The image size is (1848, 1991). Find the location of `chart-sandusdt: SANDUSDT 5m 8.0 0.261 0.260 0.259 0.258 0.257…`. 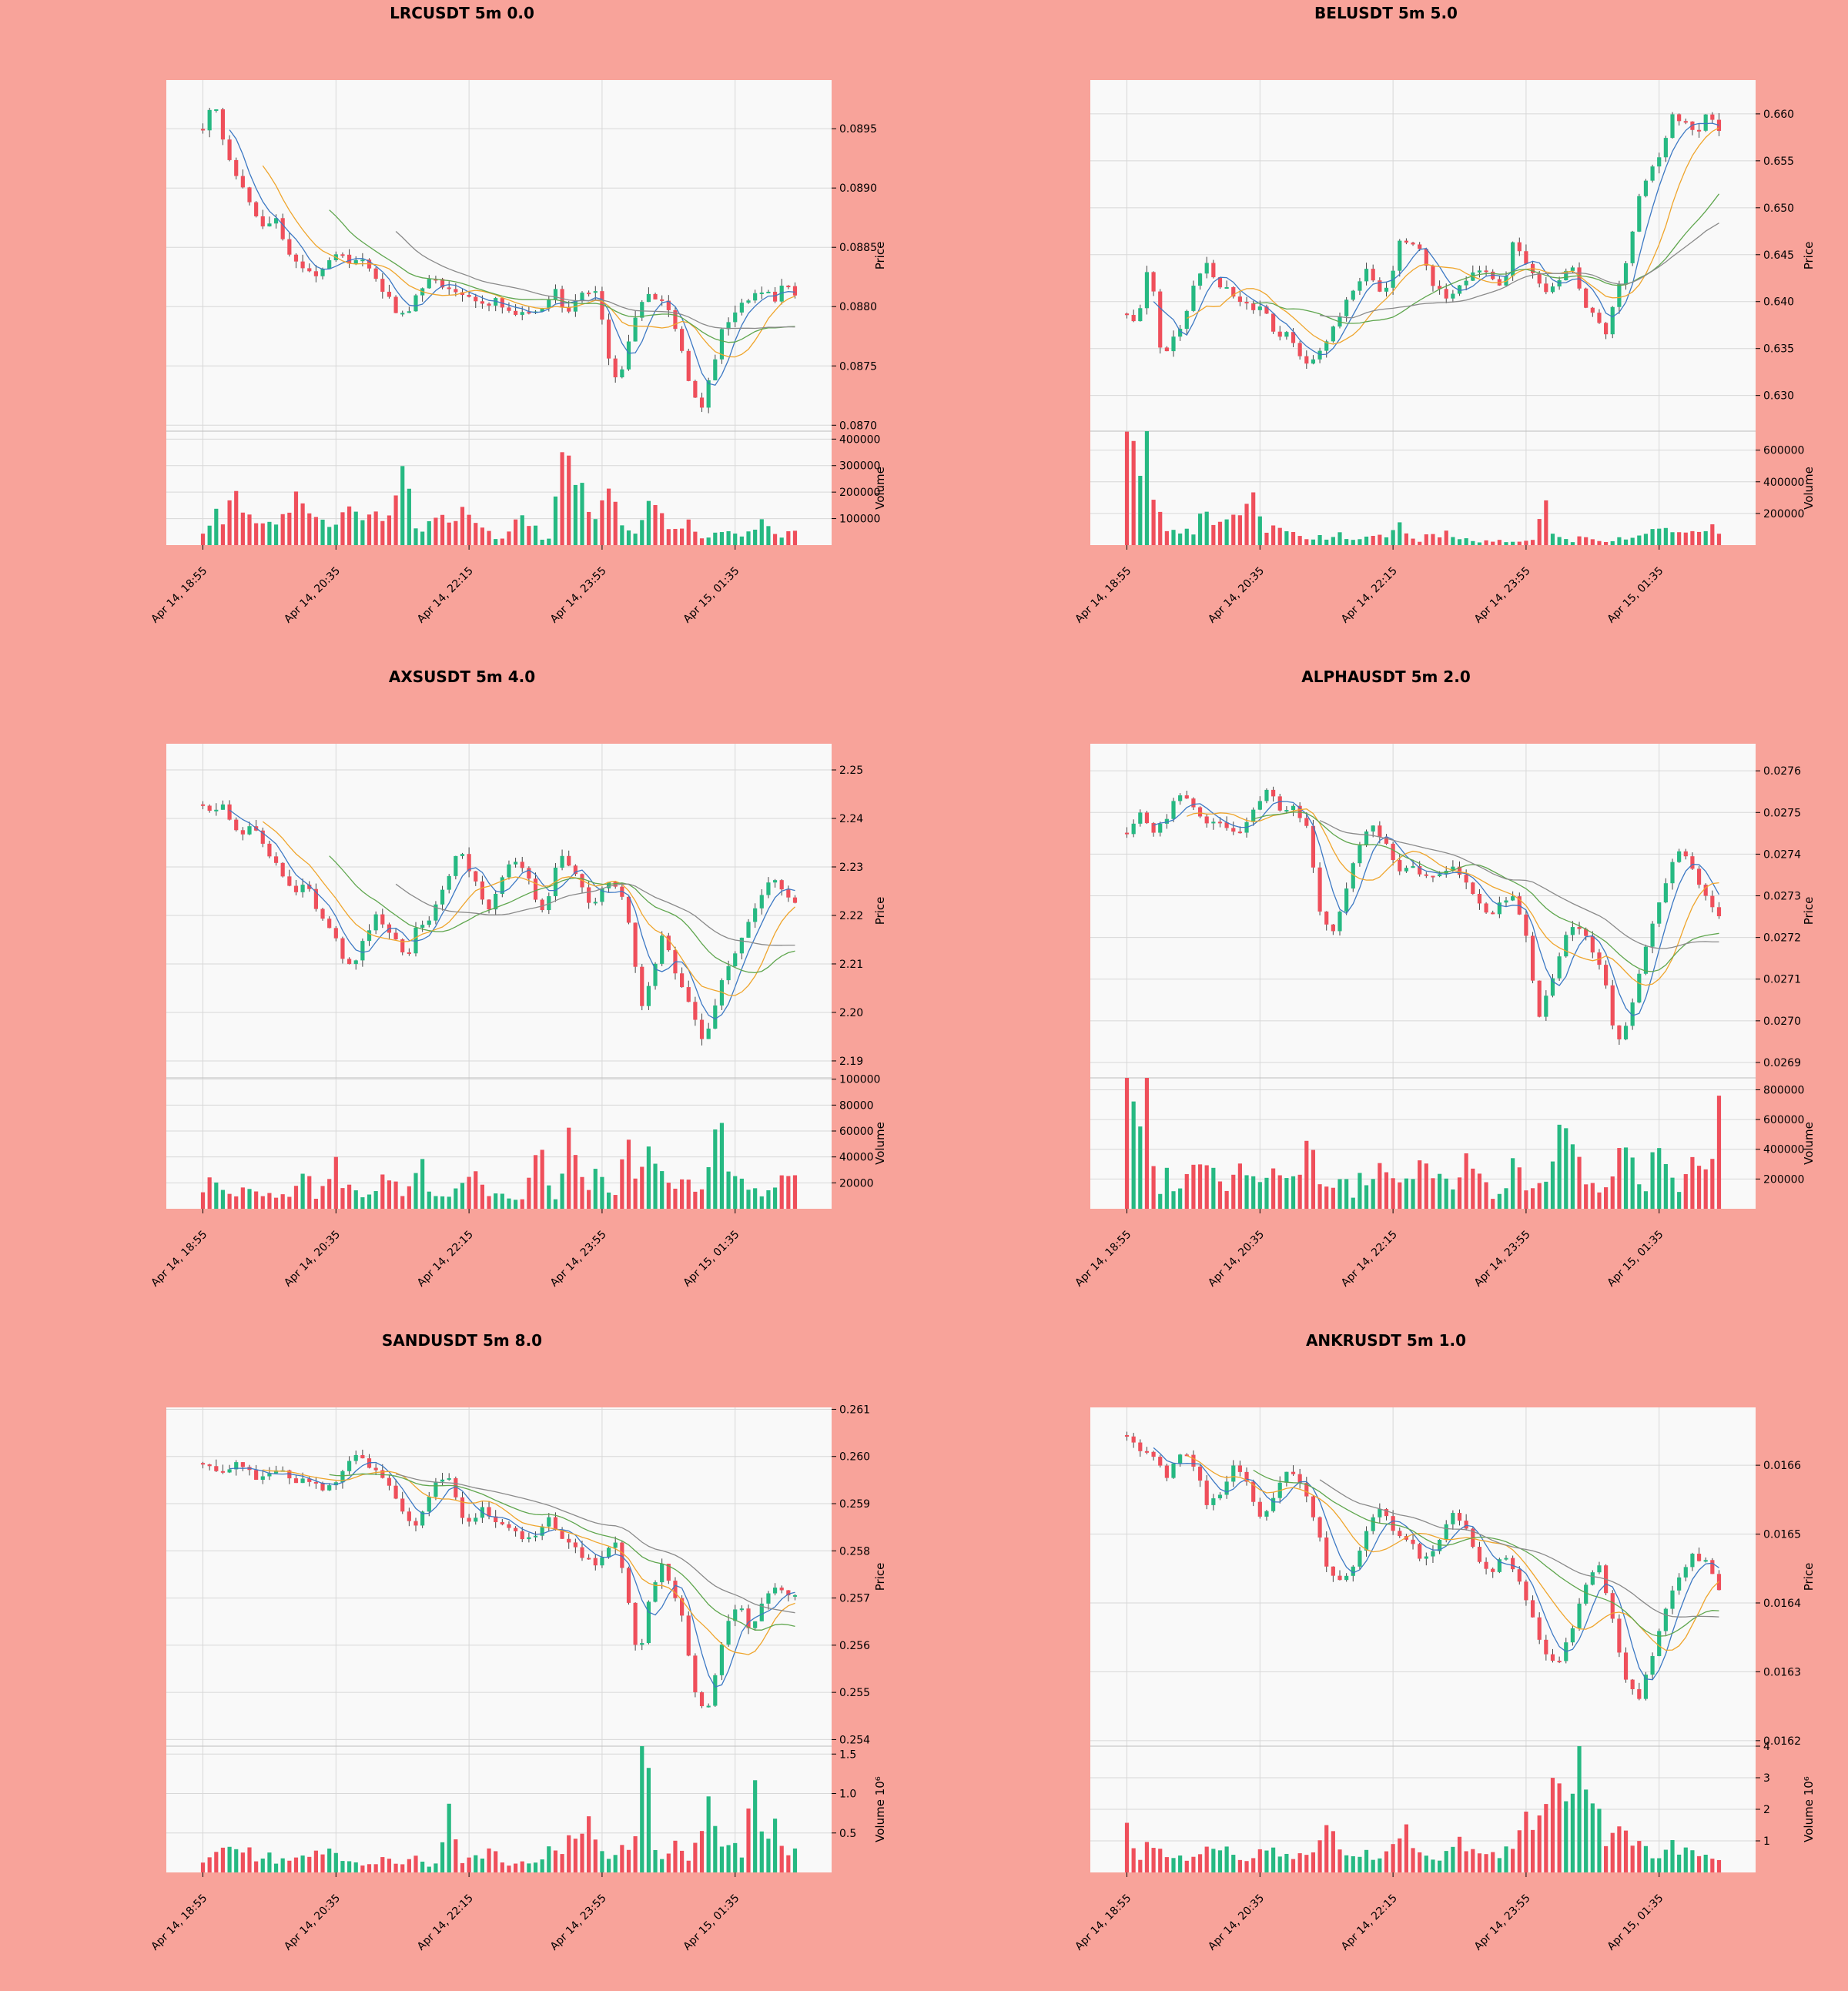

chart-sandusdt: SANDUSDT 5m 8.0 0.261 0.260 0.259 0.258 0.257… is located at coordinates (518, 1642).